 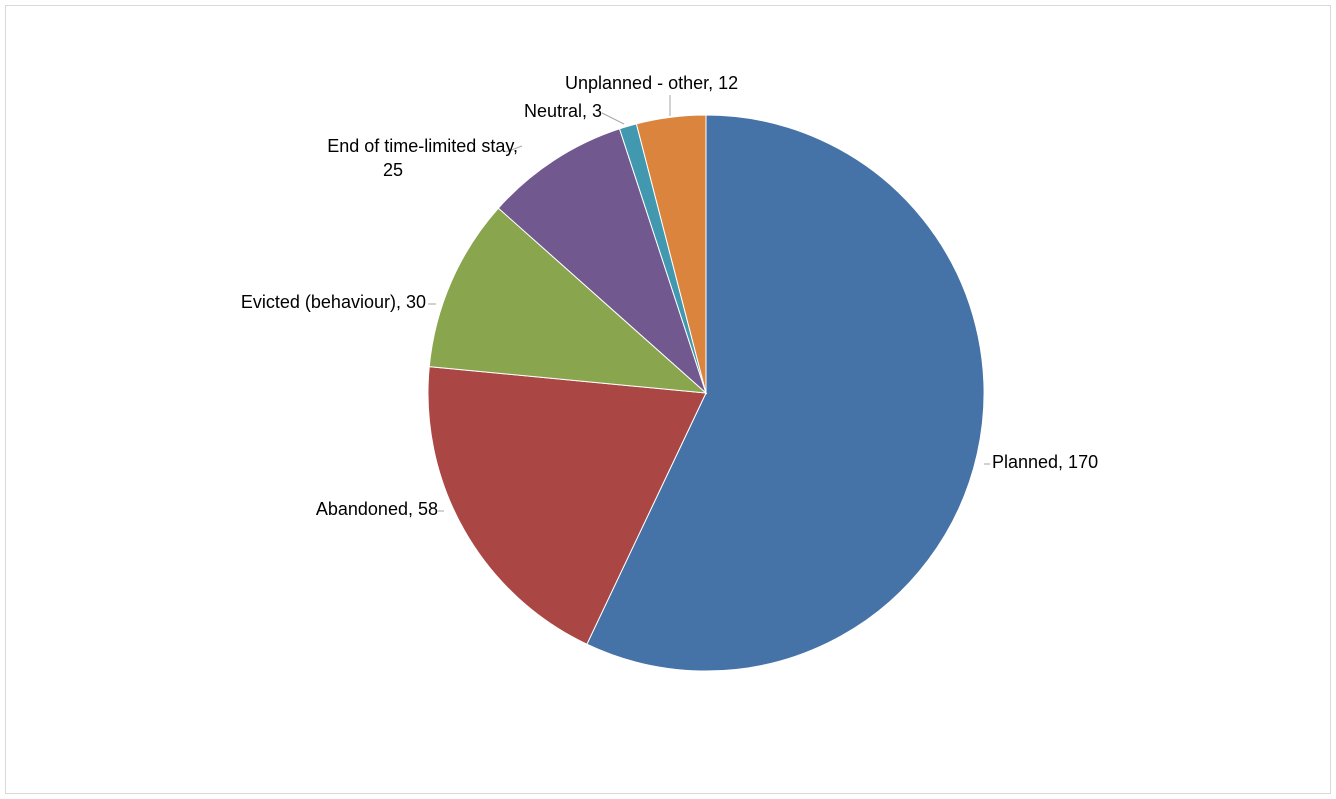 I want to click on pie-slice-abandoned, so click(x=567, y=505).